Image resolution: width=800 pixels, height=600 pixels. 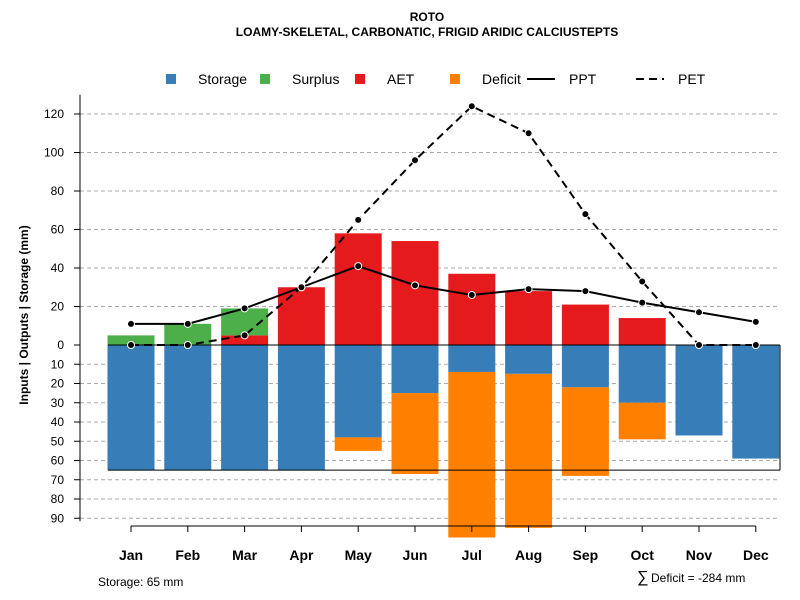 What do you see at coordinates (586, 555) in the screenshot?
I see `month-label-sep: Sep` at bounding box center [586, 555].